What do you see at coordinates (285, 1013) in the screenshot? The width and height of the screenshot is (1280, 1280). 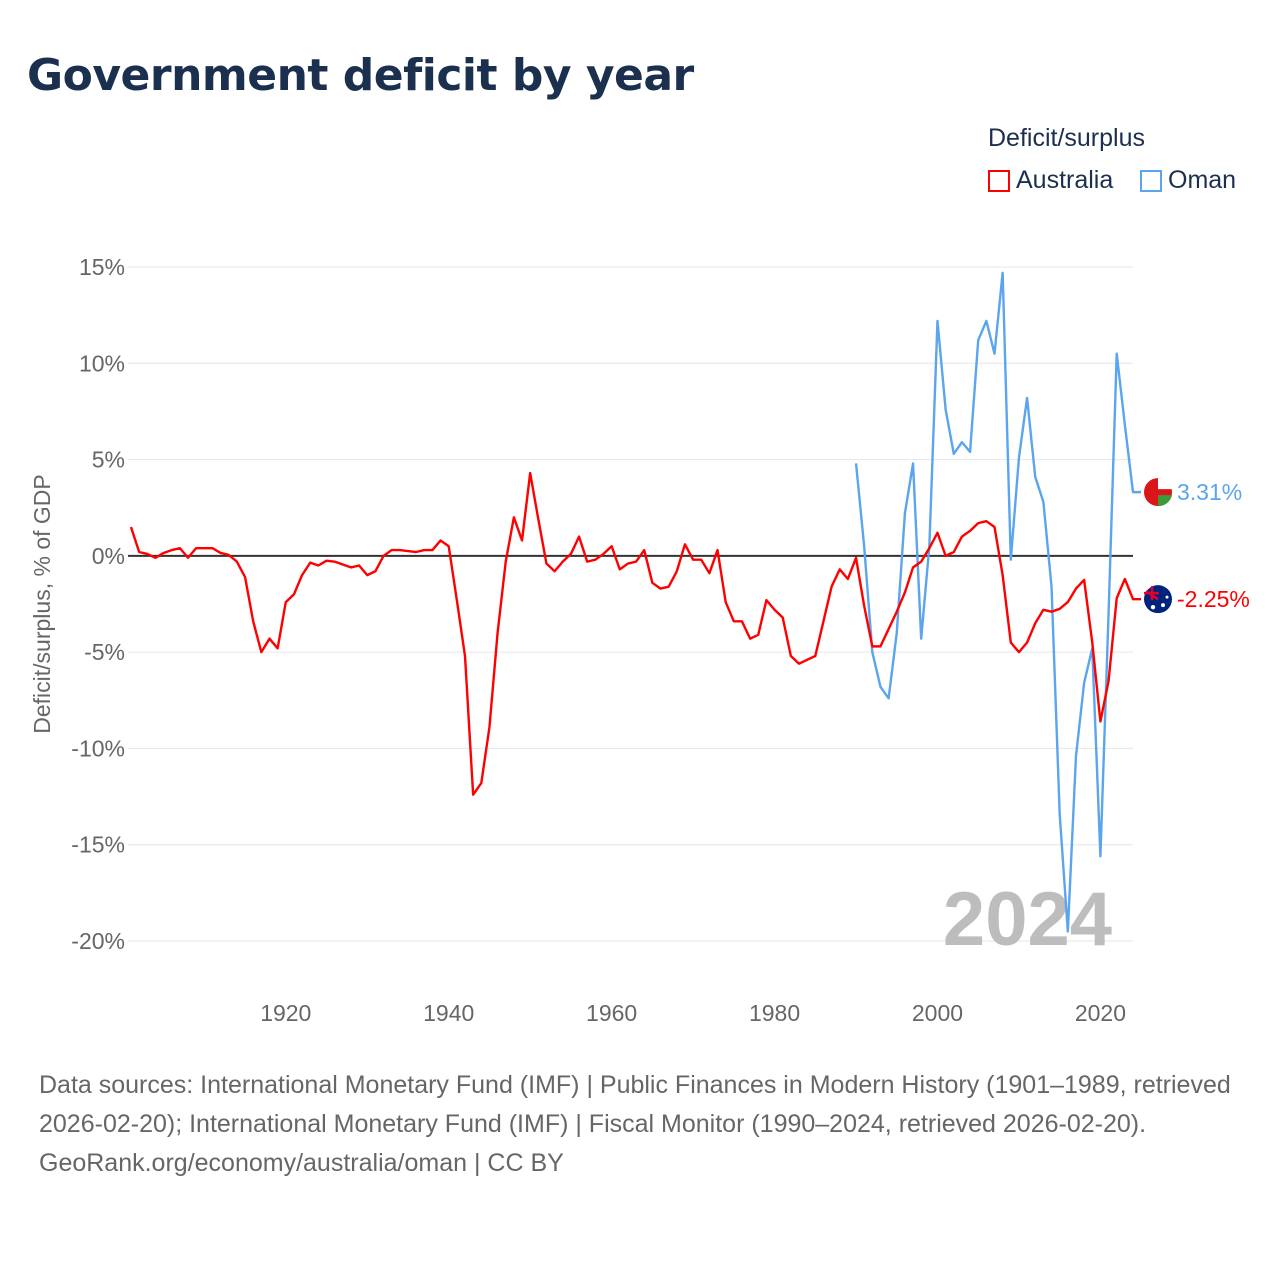 I see `x-tick-label: 1920` at bounding box center [285, 1013].